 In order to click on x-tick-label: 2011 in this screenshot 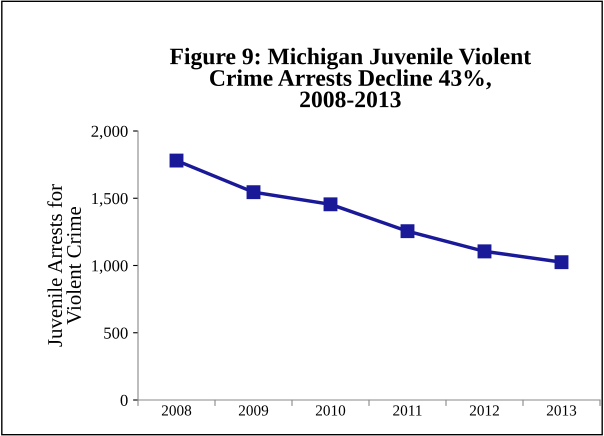, I will do `click(407, 410)`.